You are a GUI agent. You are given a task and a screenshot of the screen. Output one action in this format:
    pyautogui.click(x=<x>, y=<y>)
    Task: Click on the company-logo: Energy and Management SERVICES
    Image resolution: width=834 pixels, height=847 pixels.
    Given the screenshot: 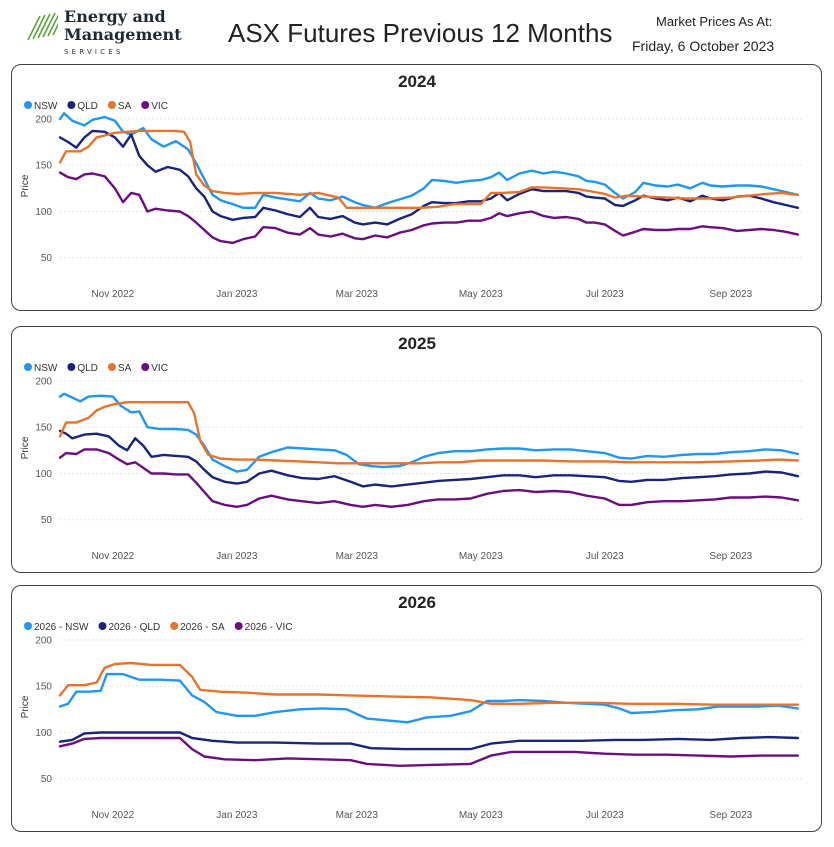 What is the action you would take?
    pyautogui.click(x=122, y=33)
    